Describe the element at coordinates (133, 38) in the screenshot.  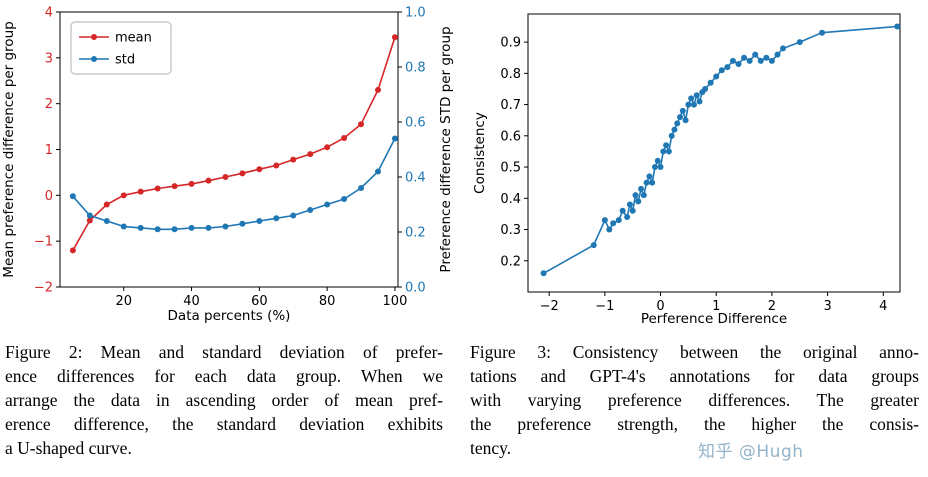
I see `svg-text: mean` at that location.